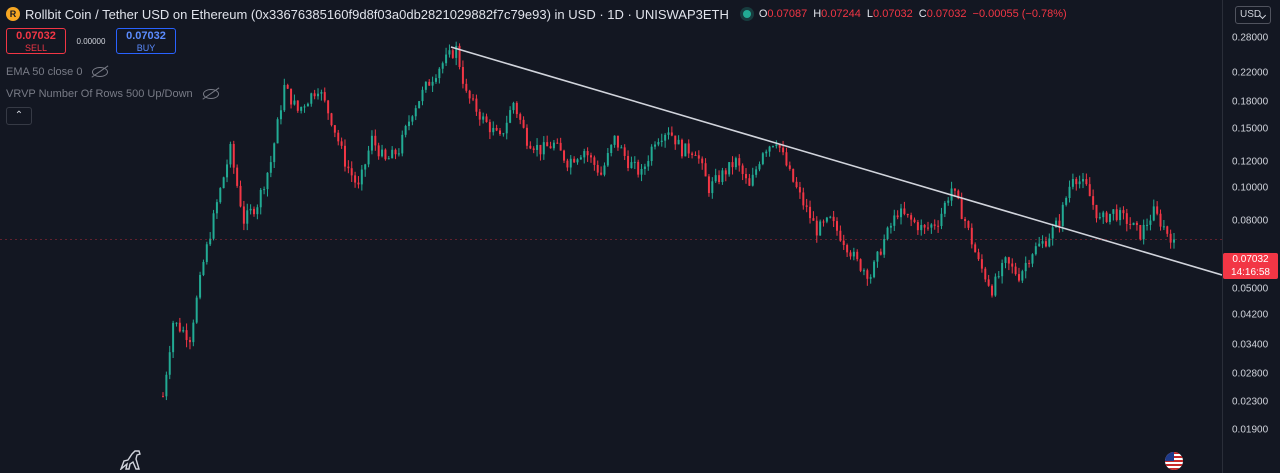  Describe the element at coordinates (942, 14) in the screenshot. I see `ohlc-close: C0.07032` at that location.